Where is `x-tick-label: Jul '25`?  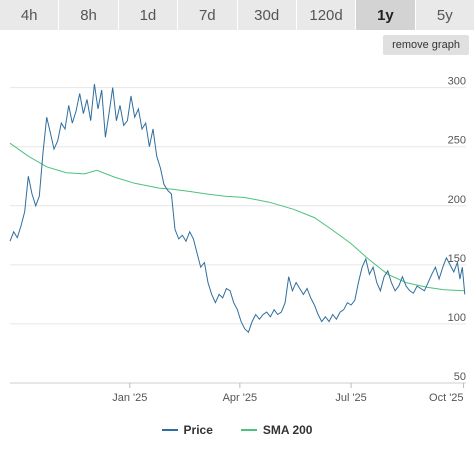 x-tick-label: Jul '25 is located at coordinates (350, 398).